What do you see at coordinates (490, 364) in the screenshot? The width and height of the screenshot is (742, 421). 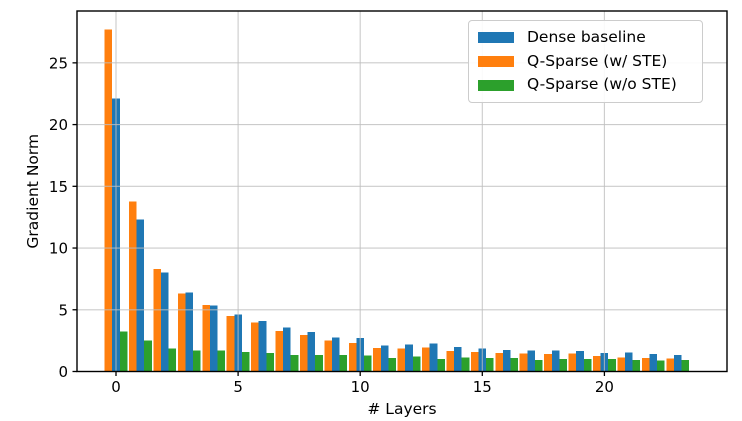 I see `bar-series2-layer15` at bounding box center [490, 364].